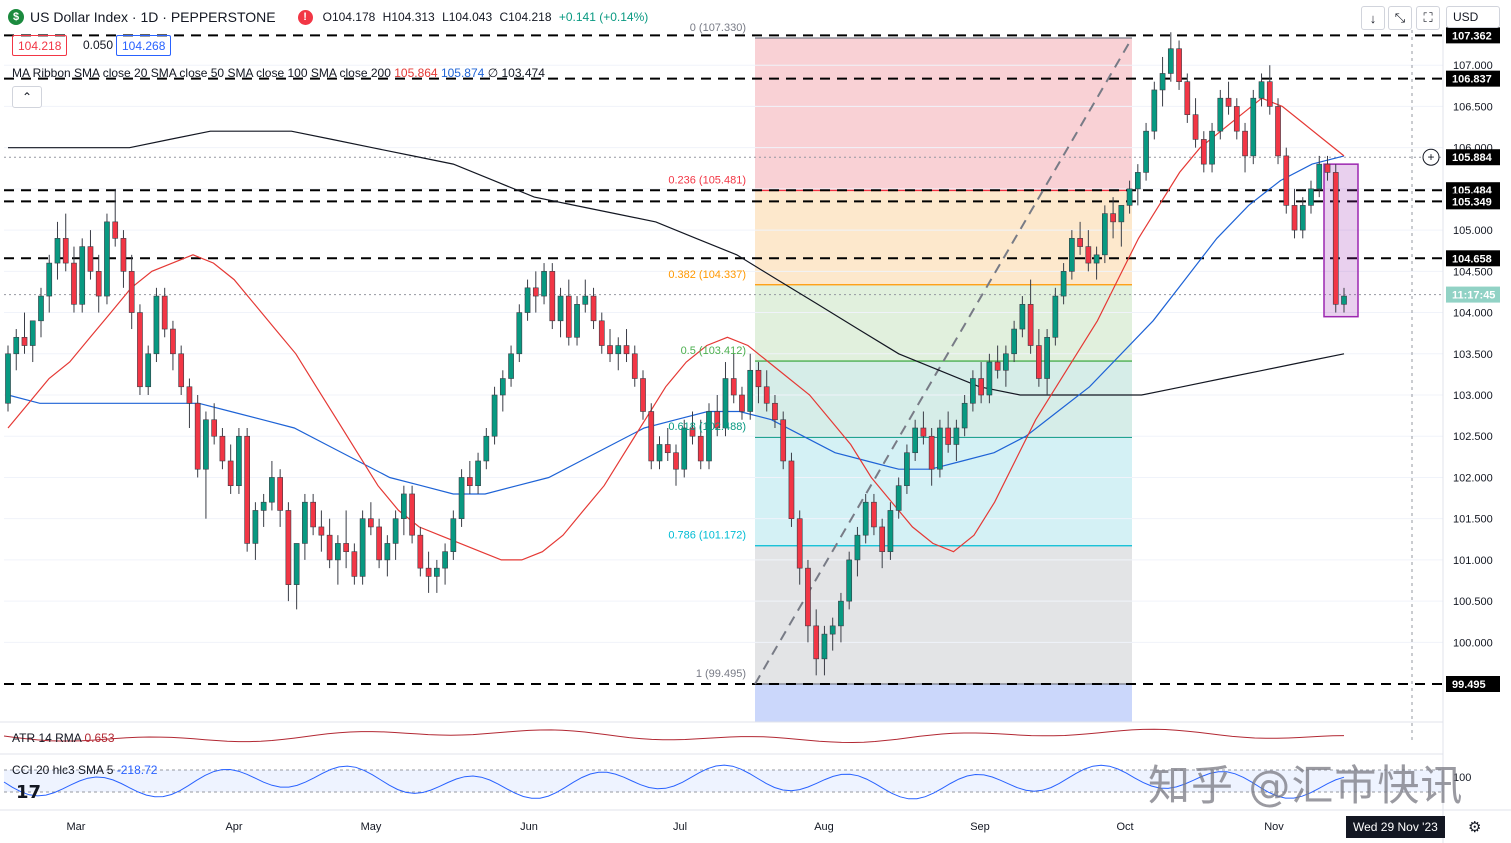 The image size is (1511, 843). I want to click on month-label: Jul, so click(680, 827).